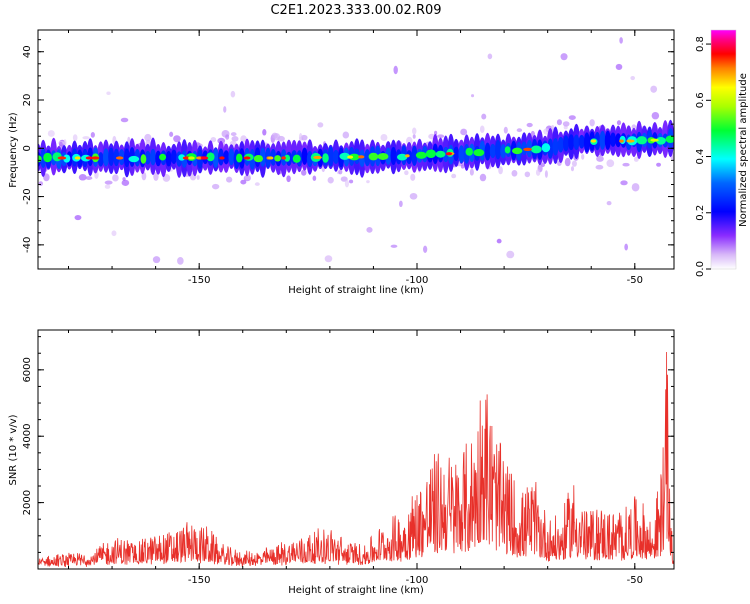 The image size is (750, 604). What do you see at coordinates (27, 51) in the screenshot?
I see `spectrogram-ytick-label: 40` at bounding box center [27, 51].